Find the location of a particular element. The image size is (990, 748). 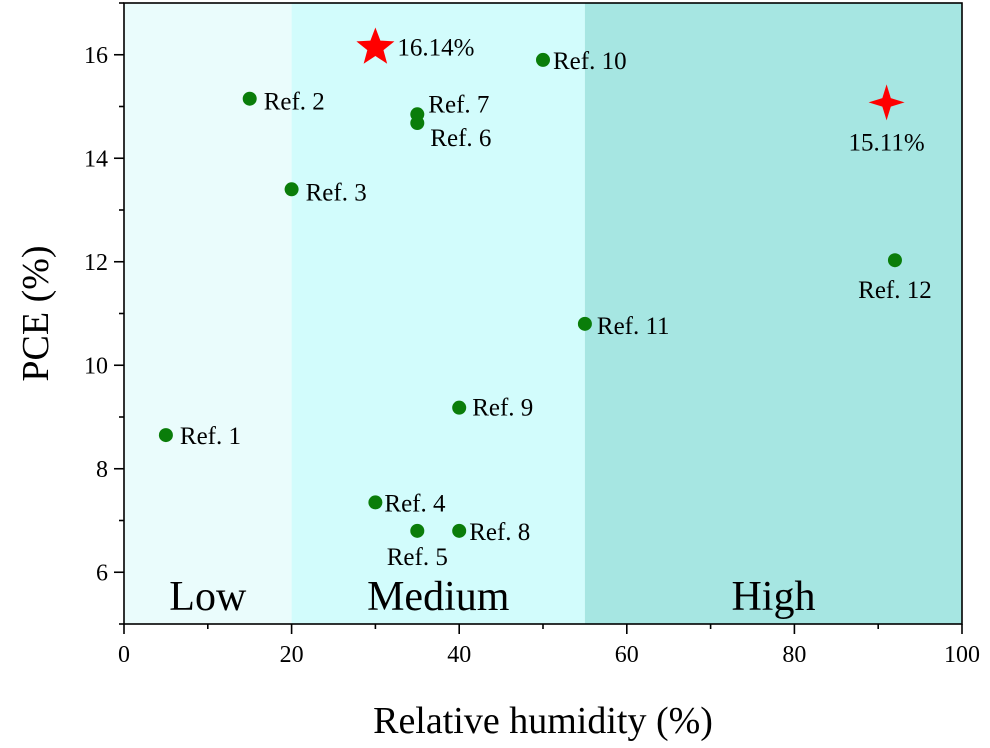

y-tick-label: 16 is located at coordinates (96, 56).